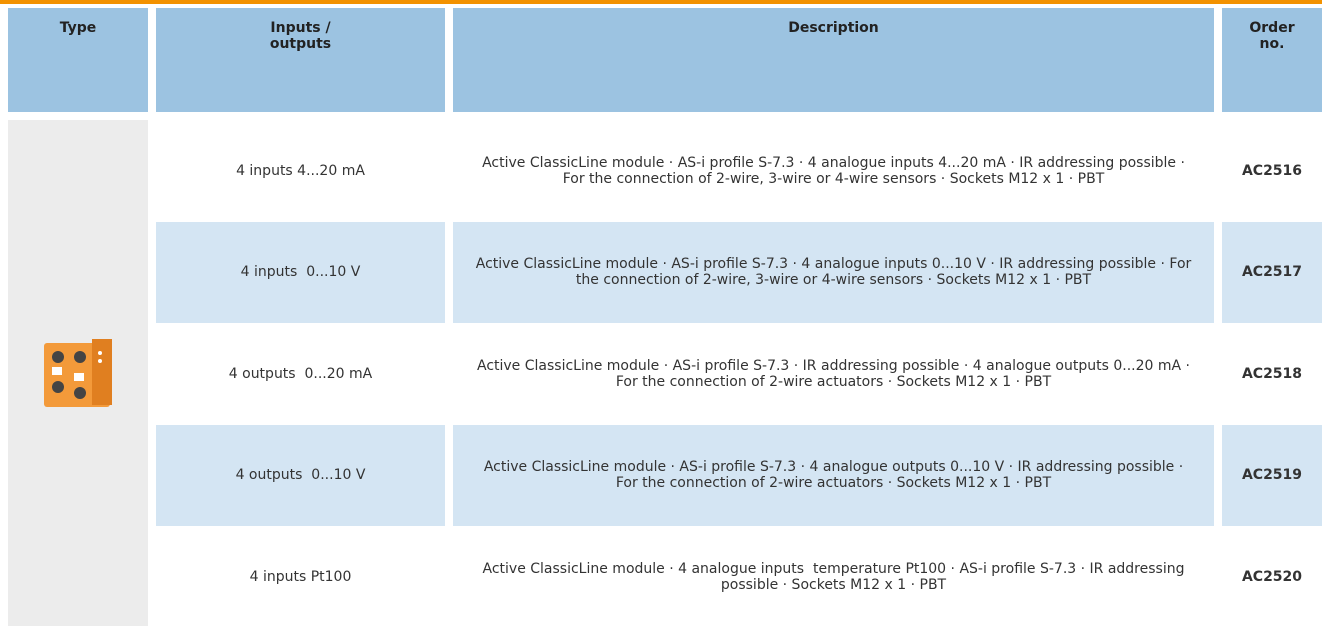  What do you see at coordinates (1272, 373) in the screenshot?
I see `order-cell: AC2518` at bounding box center [1272, 373].